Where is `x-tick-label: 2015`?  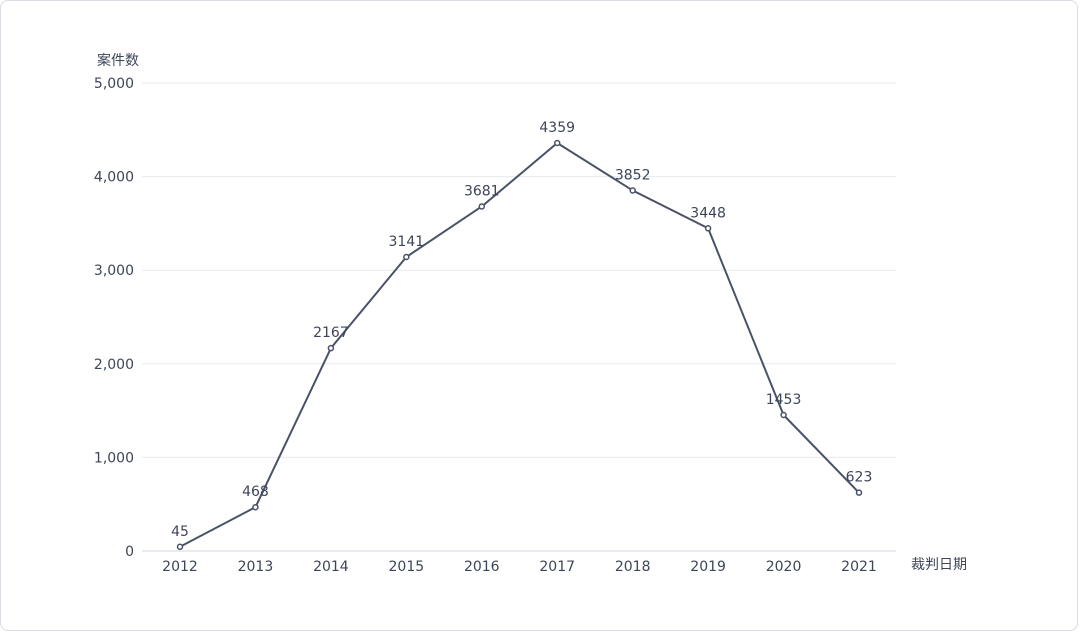 x-tick-label: 2015 is located at coordinates (407, 567).